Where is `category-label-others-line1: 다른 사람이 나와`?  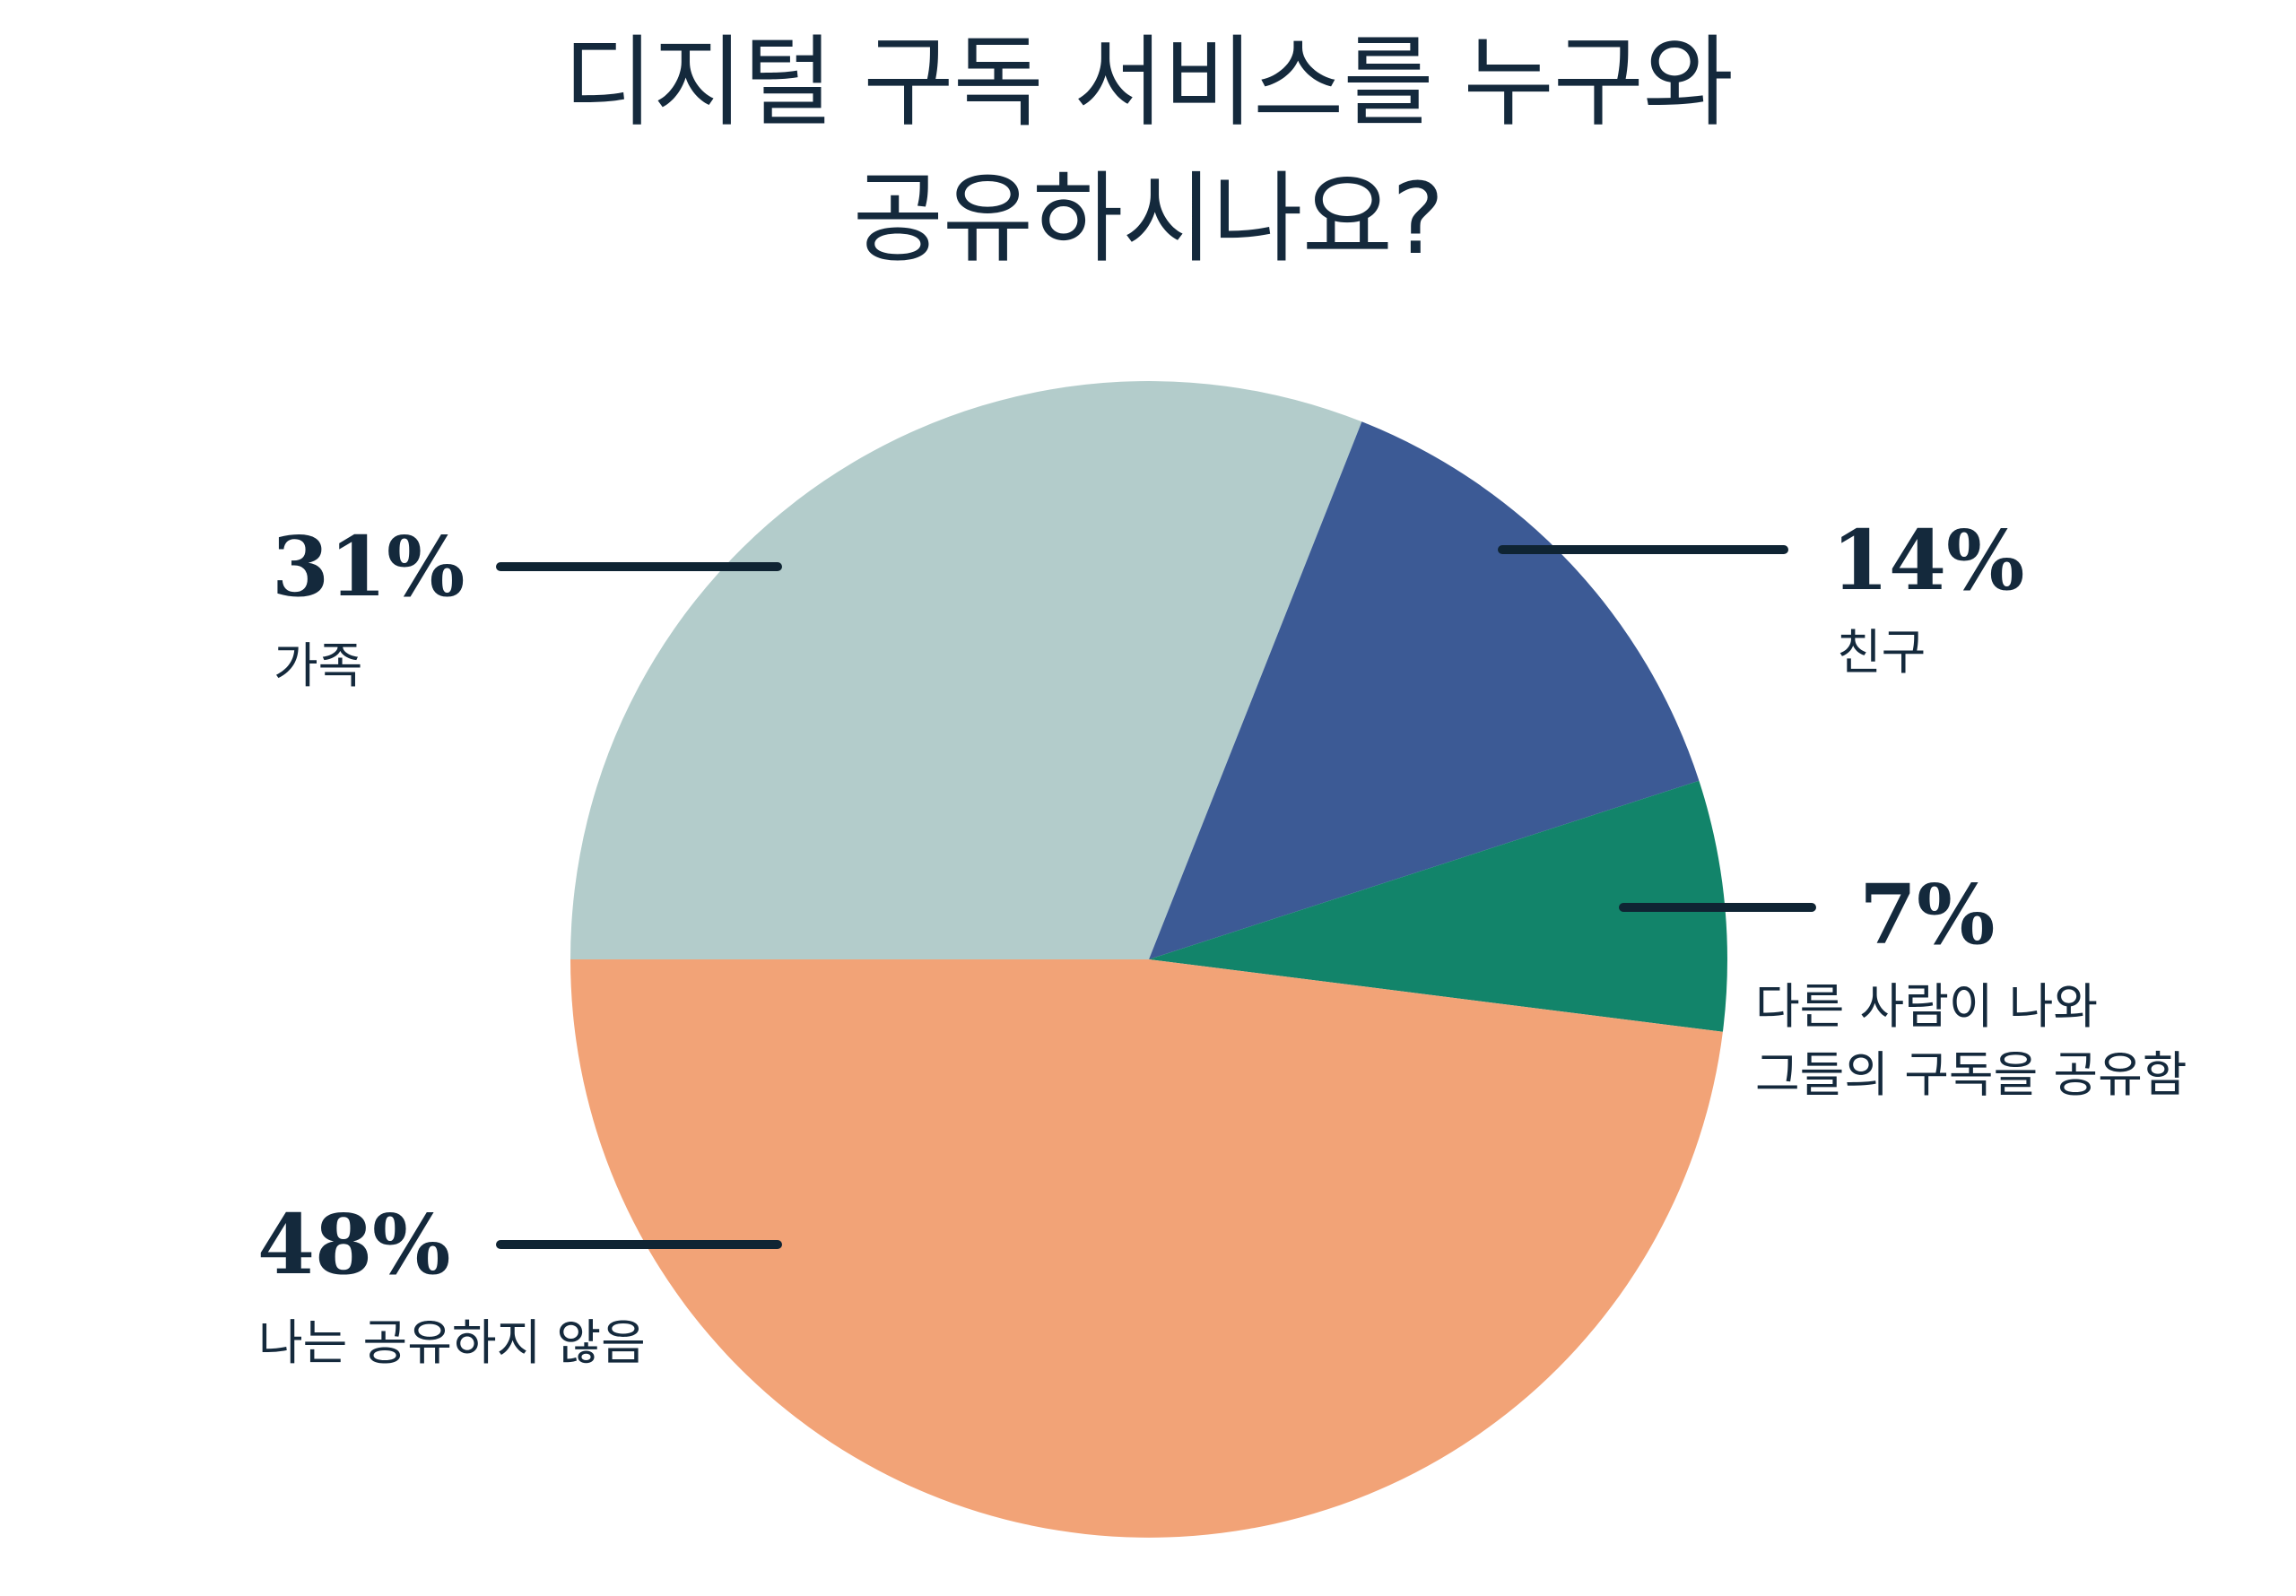
category-label-others-line1: 다른 사람이 나와 is located at coordinates (1927, 1007).